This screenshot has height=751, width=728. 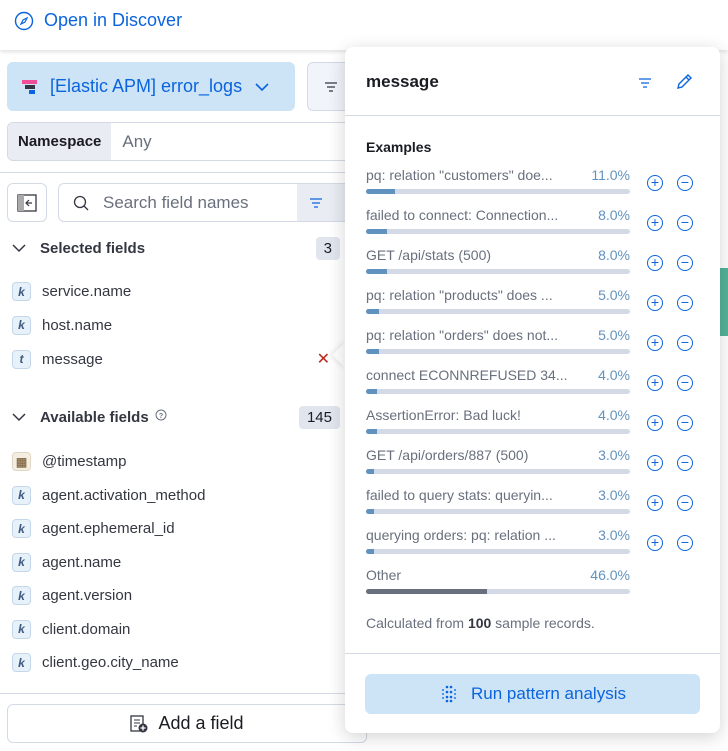 I want to click on example-label: Other, so click(x=384, y=575).